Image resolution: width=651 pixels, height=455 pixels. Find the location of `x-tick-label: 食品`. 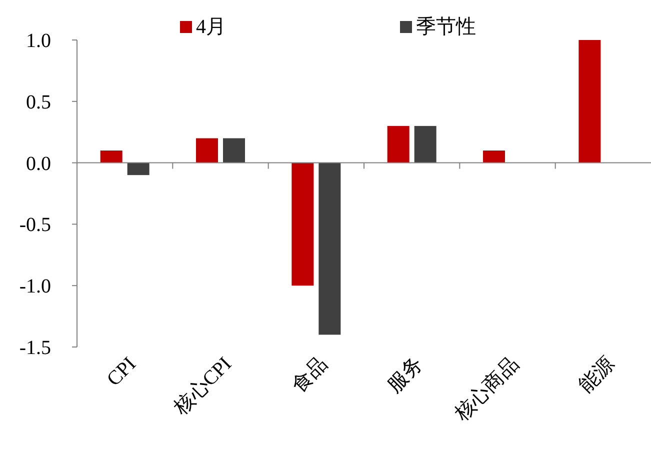

x-tick-label: 食品 is located at coordinates (310, 374).